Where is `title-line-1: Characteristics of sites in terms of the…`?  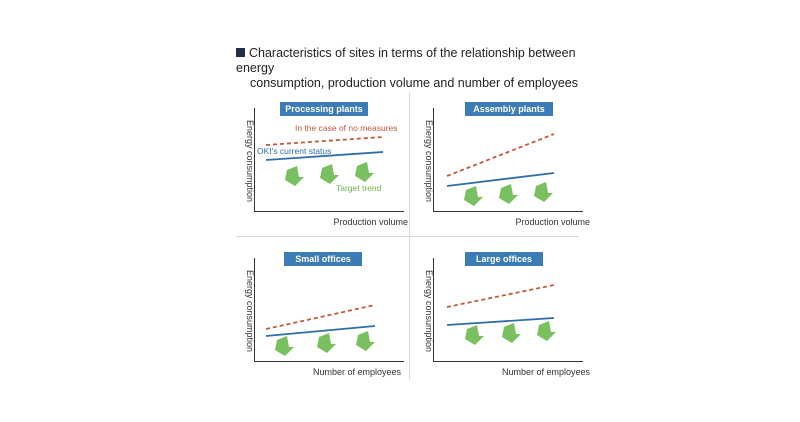 title-line-1: Characteristics of sites in terms of the… is located at coordinates (406, 60).